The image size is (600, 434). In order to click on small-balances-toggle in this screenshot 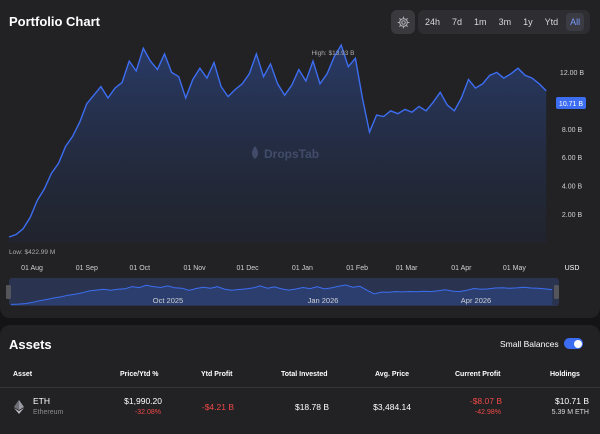, I will do `click(573, 343)`.